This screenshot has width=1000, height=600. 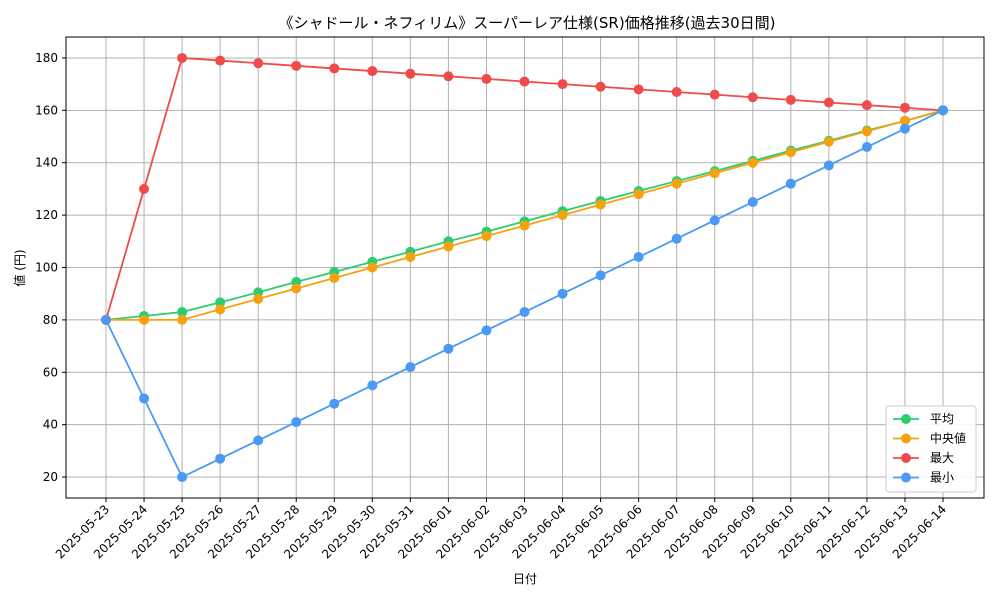 I want to click on y-tick-label: 40, so click(x=50, y=425).